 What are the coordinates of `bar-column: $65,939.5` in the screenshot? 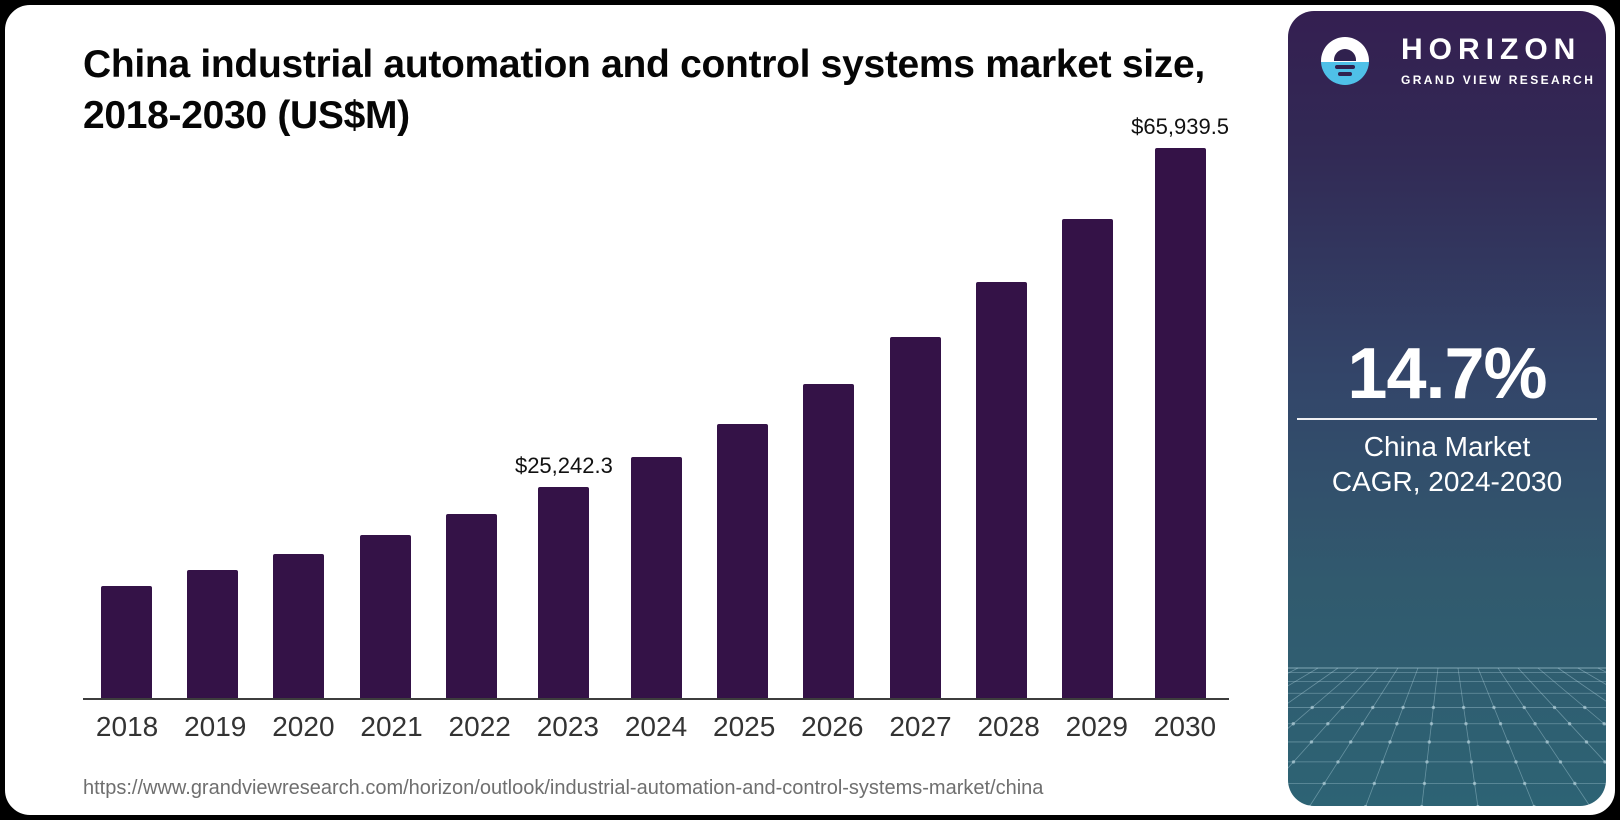 It's located at (1180, 406).